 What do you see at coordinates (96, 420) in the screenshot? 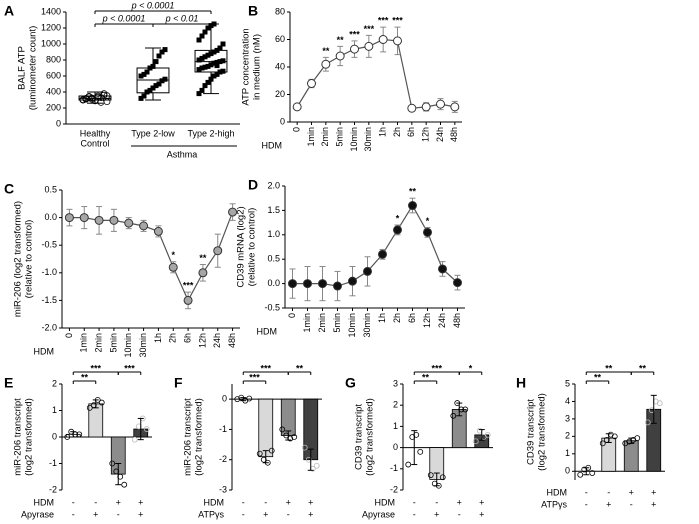
I see `bar` at bounding box center [96, 420].